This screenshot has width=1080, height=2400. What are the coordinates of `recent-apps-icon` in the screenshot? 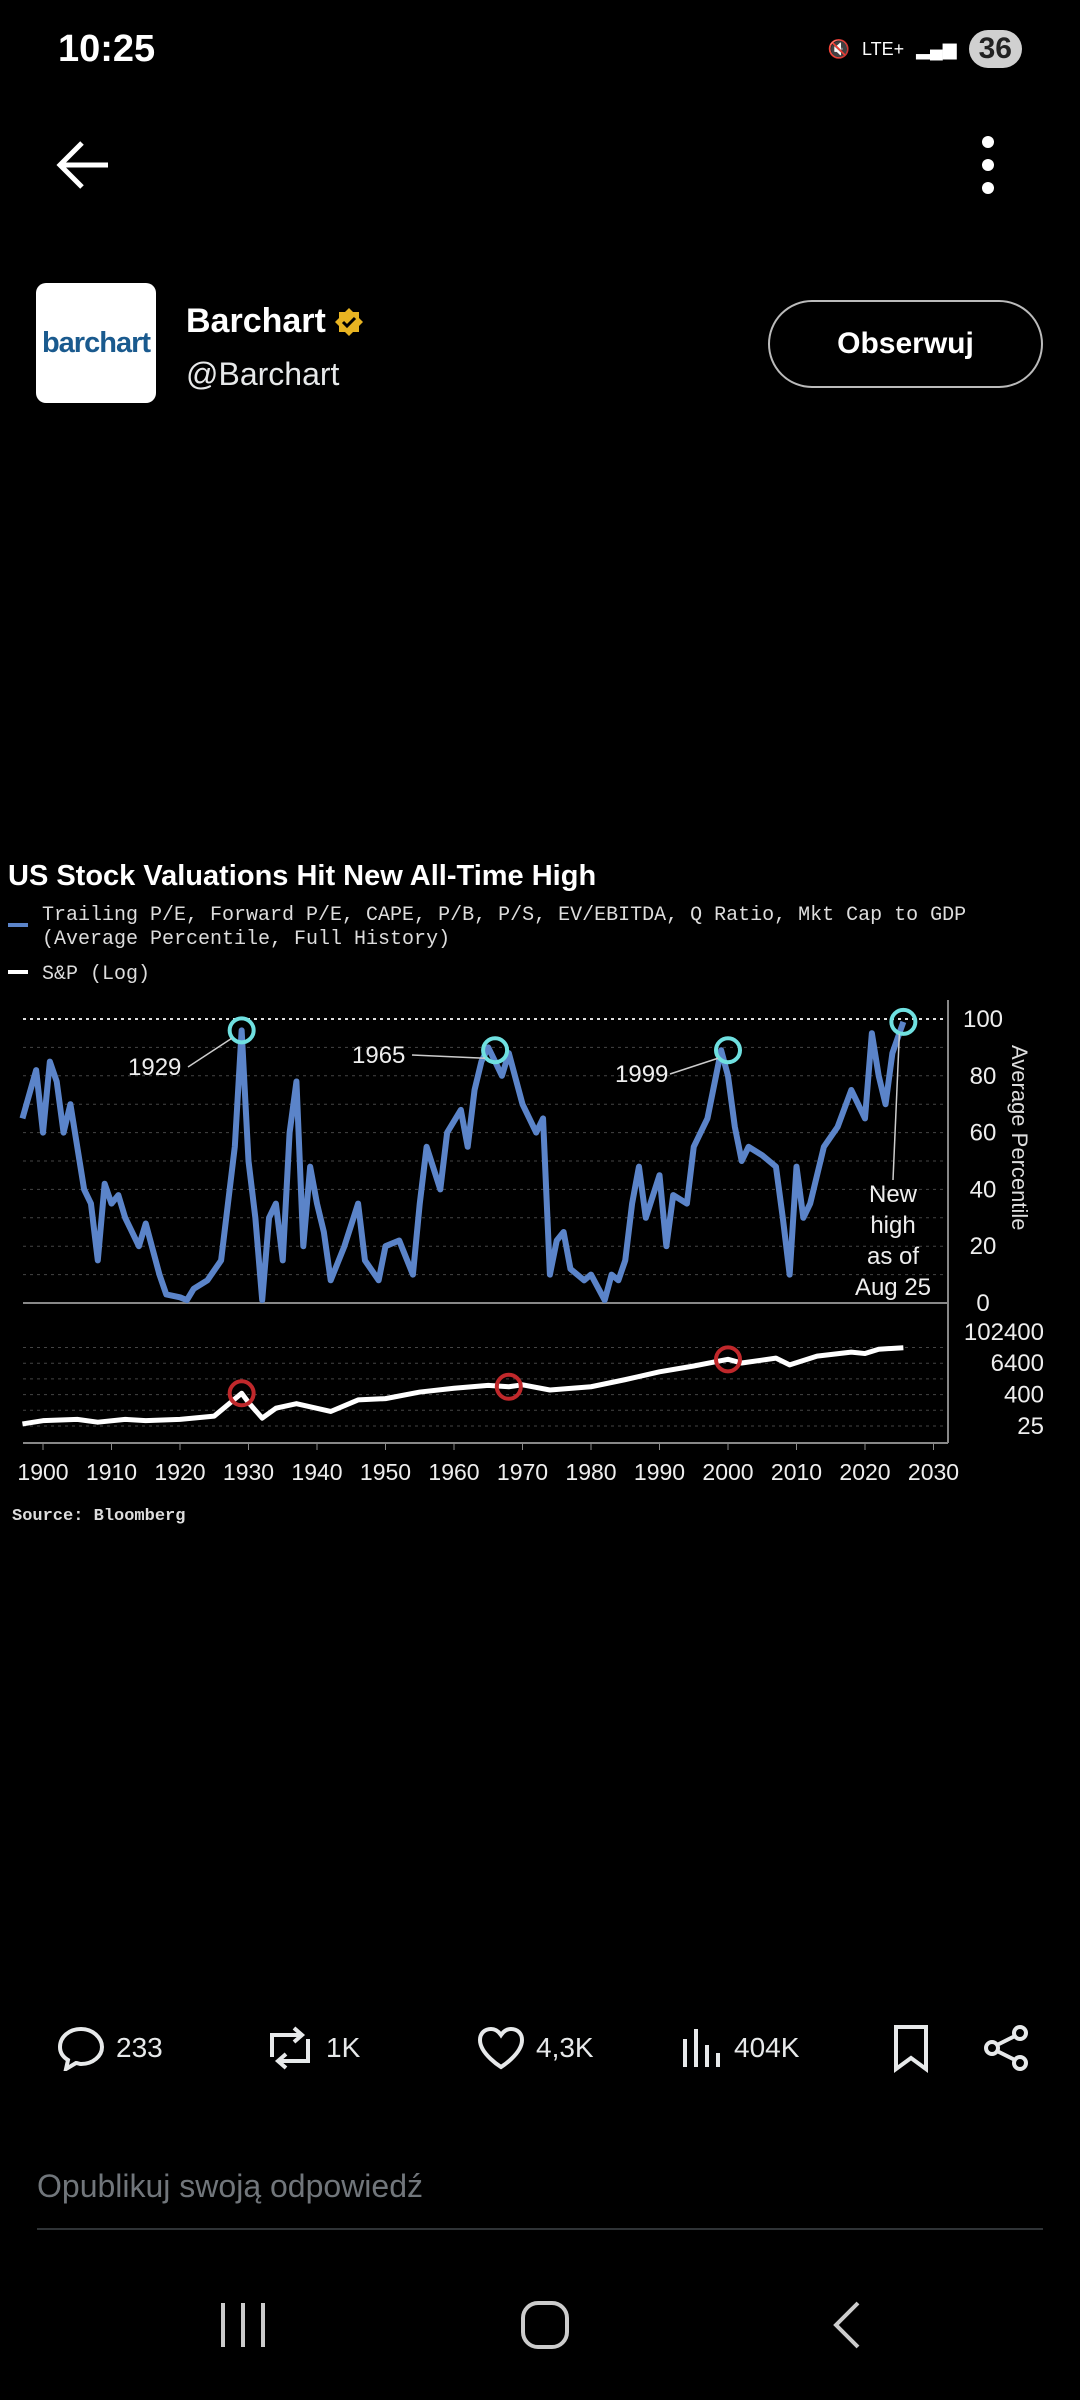 It's located at (243, 2325).